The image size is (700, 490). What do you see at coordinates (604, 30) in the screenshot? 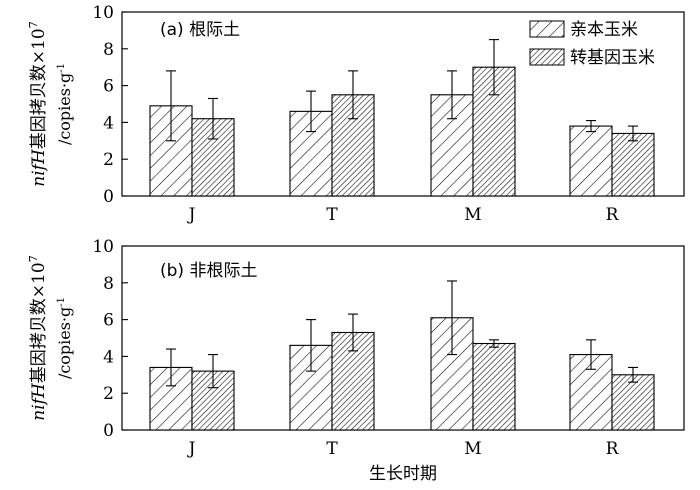
I see `legend-label-parent: 亲本玉米` at bounding box center [604, 30].